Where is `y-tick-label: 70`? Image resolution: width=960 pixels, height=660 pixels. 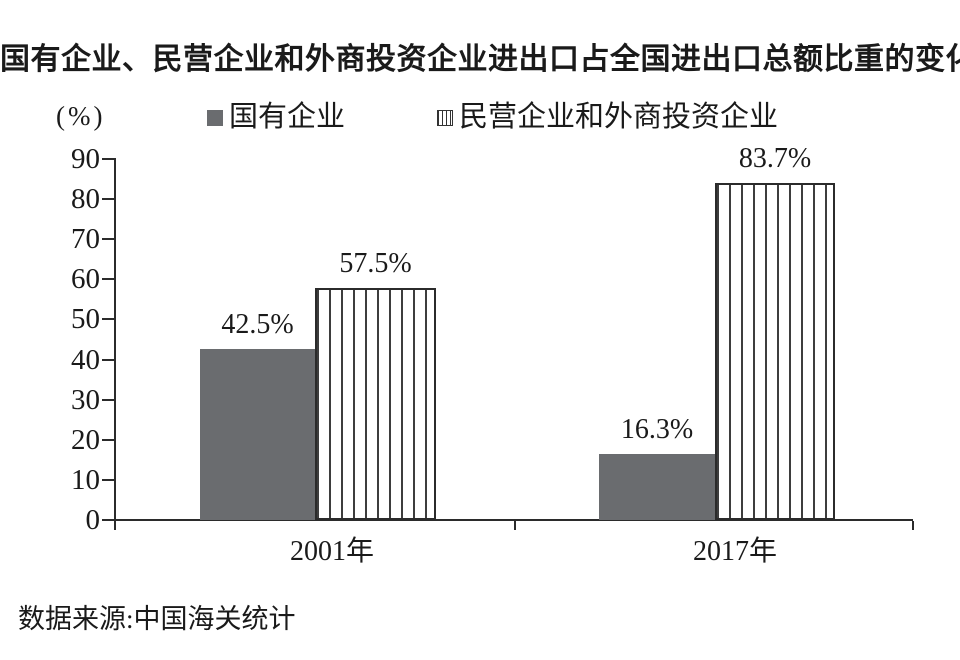 y-tick-label: 70 is located at coordinates (85, 239).